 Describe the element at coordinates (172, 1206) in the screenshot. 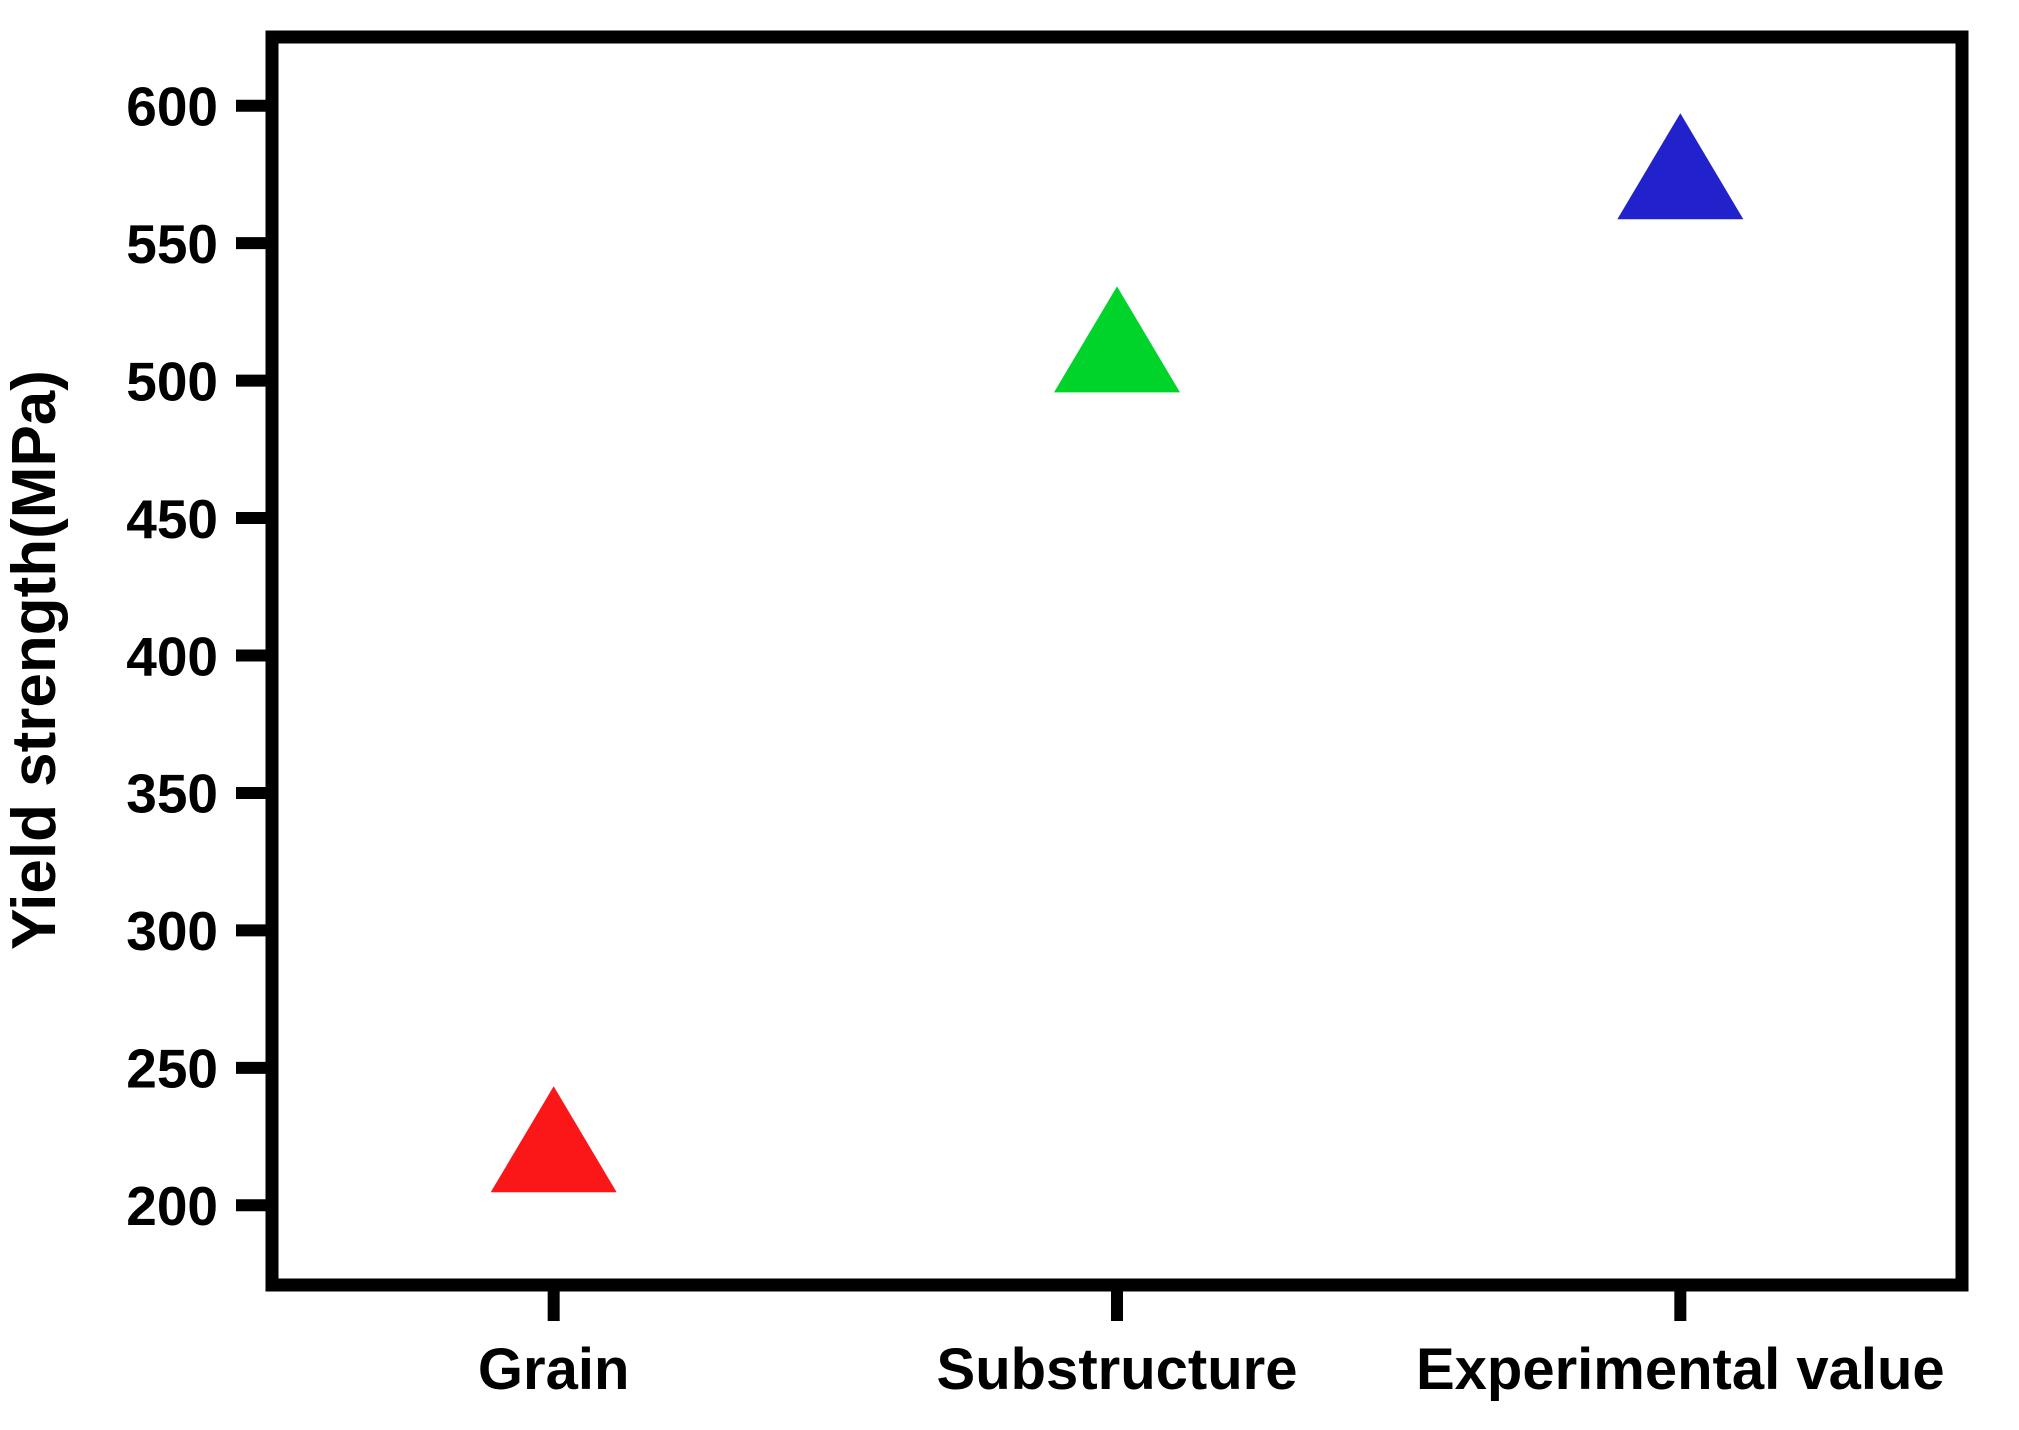

I see `y-tick-label: 200` at that location.